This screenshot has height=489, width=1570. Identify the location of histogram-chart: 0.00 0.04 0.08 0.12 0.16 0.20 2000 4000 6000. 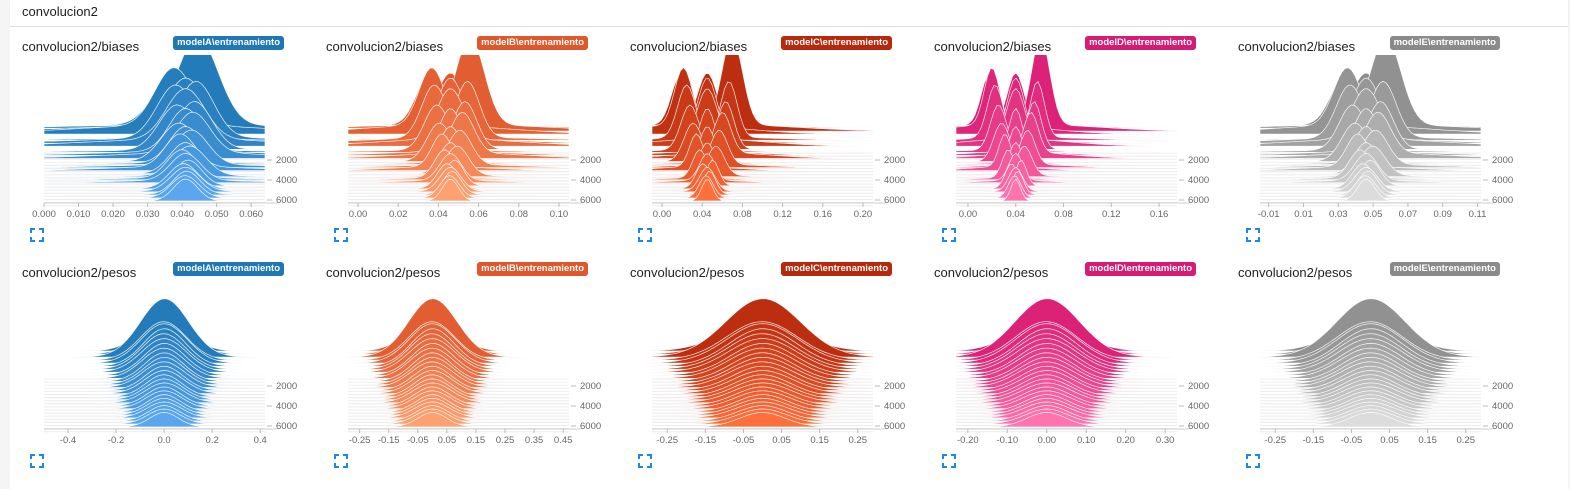
(778, 137).